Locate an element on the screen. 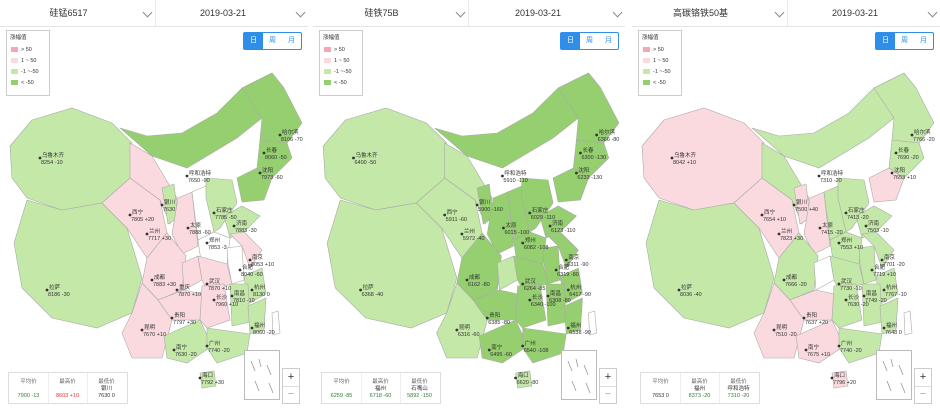 The width and height of the screenshot is (940, 410). province-taiwan is located at coordinates (276, 323).